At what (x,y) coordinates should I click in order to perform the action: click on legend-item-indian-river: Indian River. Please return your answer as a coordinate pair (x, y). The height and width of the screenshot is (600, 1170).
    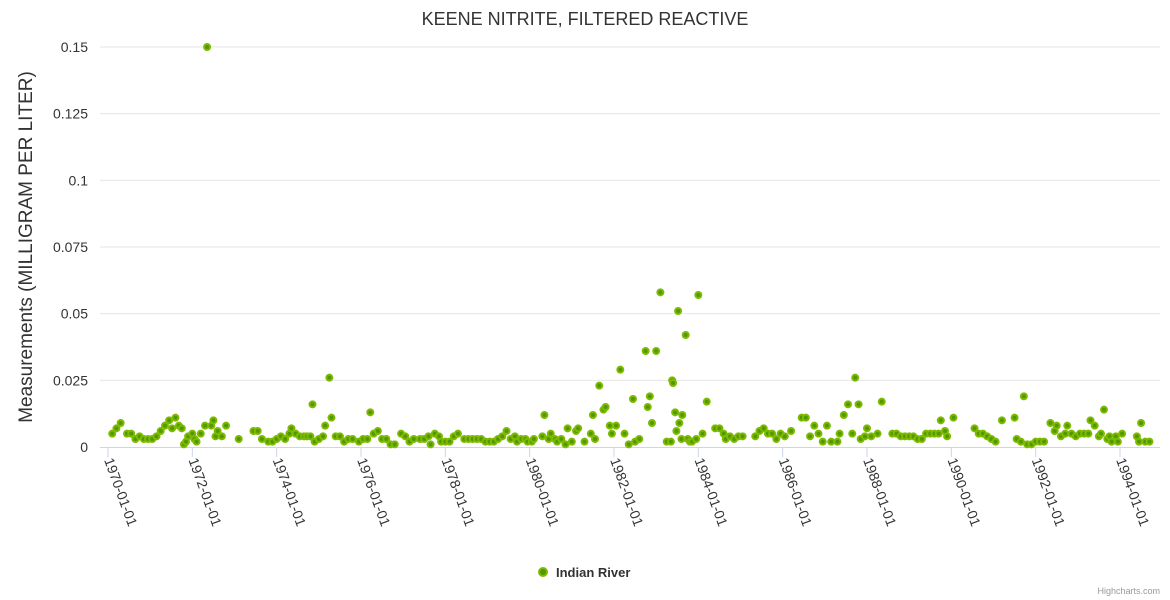
    Looking at the image, I should click on (584, 572).